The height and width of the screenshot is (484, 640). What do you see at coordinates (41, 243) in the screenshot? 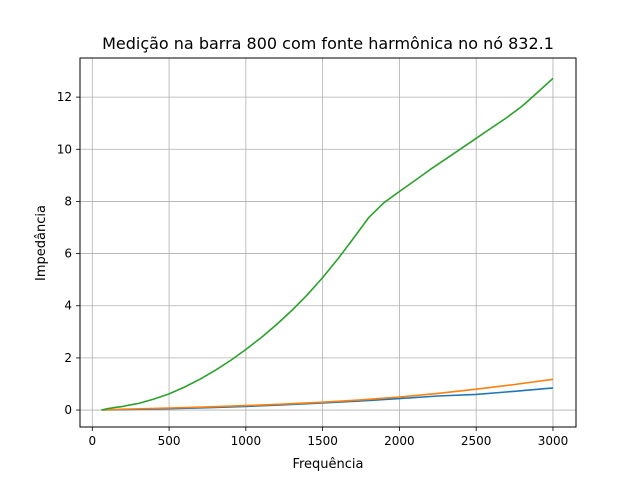
I see `y-axis-label: Impedância` at bounding box center [41, 243].